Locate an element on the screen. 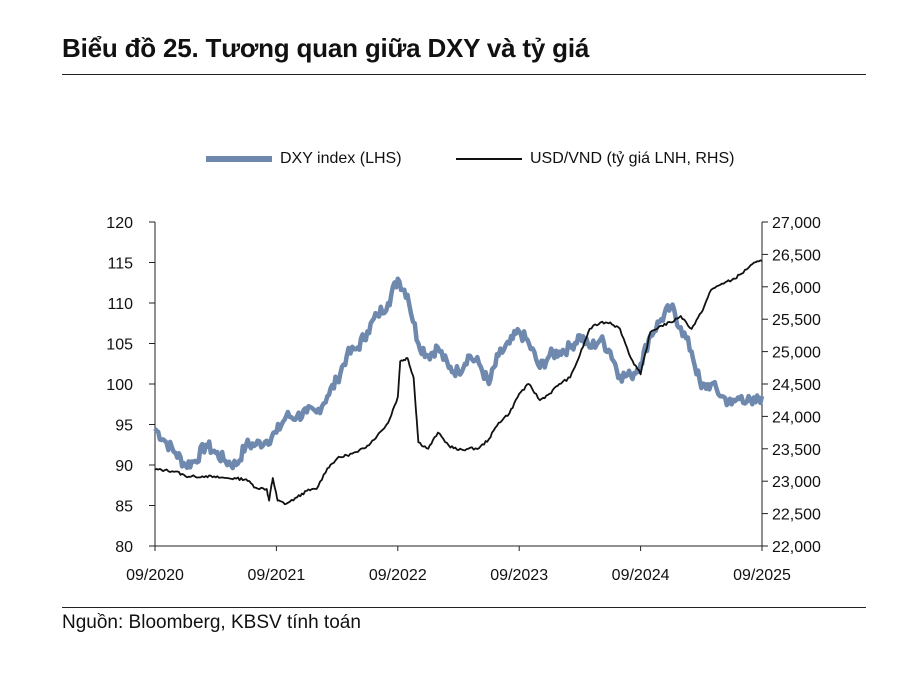  legend-label-usdvnd: USD/VND (tỷ giá LNH, RHS) is located at coordinates (632, 158).